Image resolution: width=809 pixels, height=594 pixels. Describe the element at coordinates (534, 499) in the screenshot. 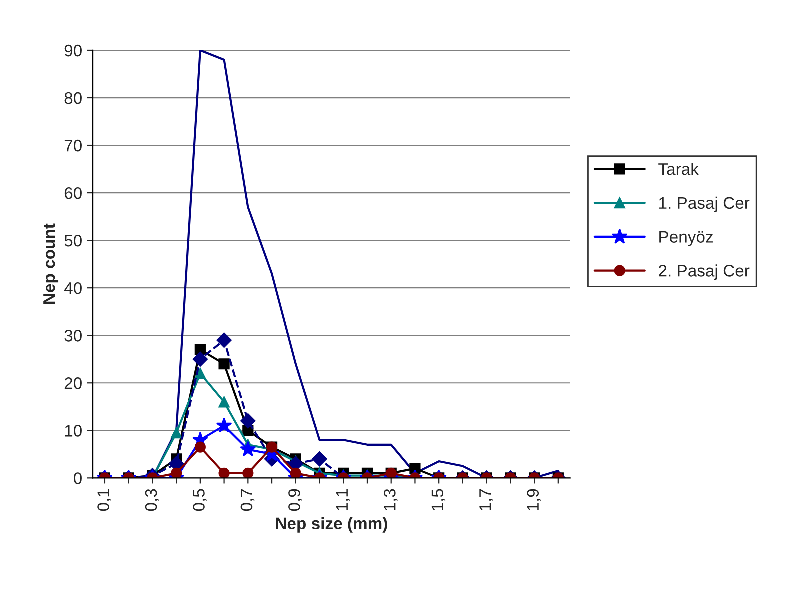

I see `x-tick-label: 1,9` at that location.